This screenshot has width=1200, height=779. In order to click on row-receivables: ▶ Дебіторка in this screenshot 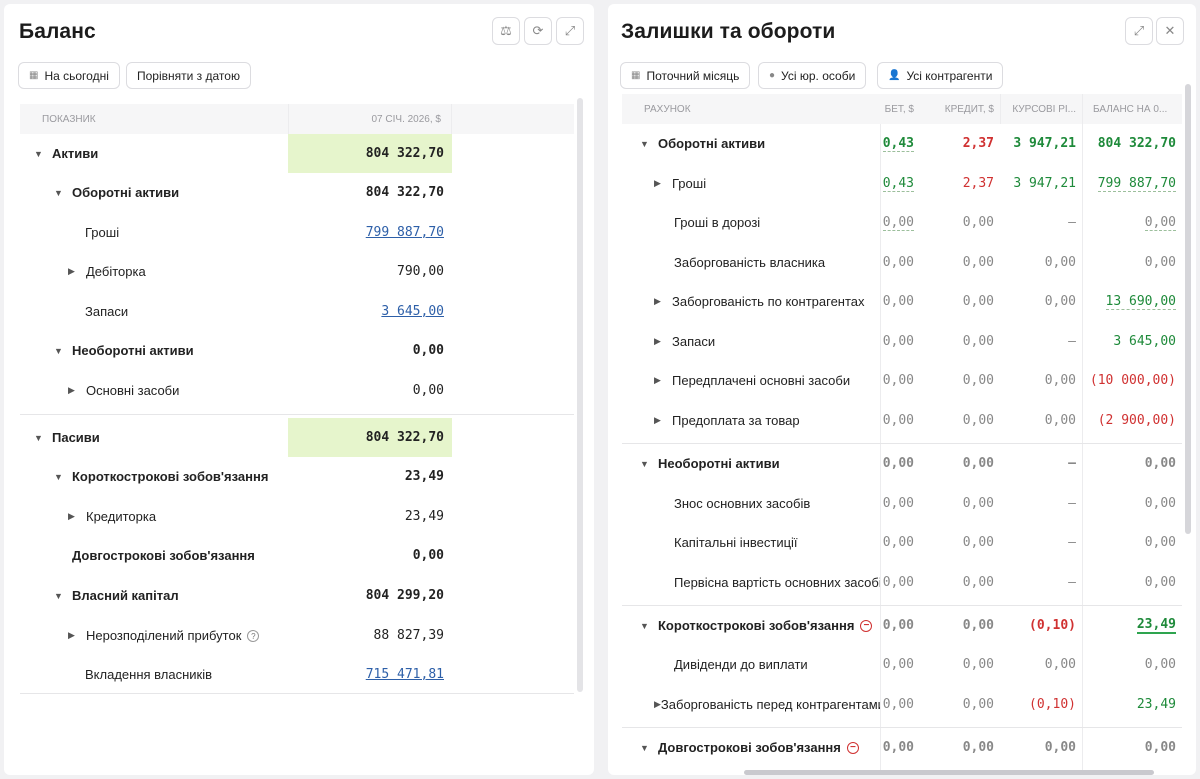, I will do `click(107, 271)`.